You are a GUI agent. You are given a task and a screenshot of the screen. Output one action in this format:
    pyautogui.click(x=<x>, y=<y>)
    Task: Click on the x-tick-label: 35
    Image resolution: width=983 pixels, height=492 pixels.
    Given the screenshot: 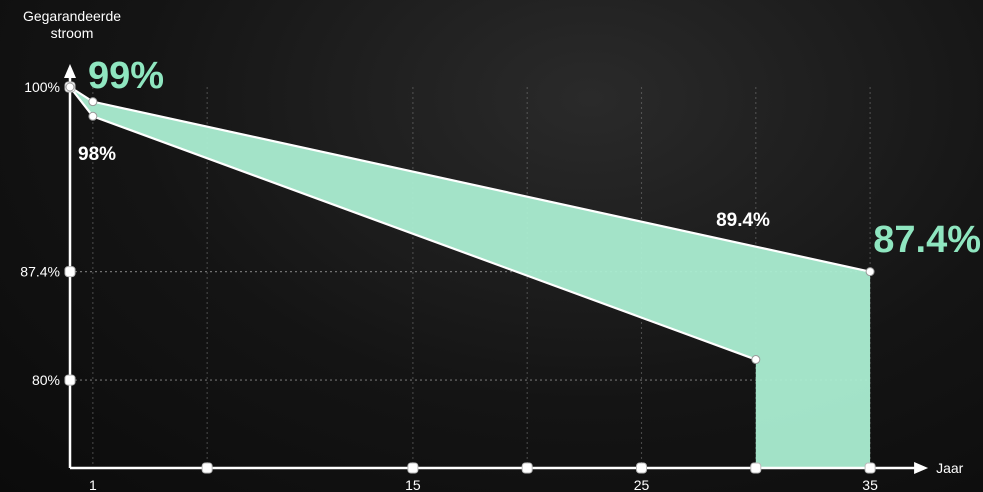 What is the action you would take?
    pyautogui.click(x=870, y=484)
    